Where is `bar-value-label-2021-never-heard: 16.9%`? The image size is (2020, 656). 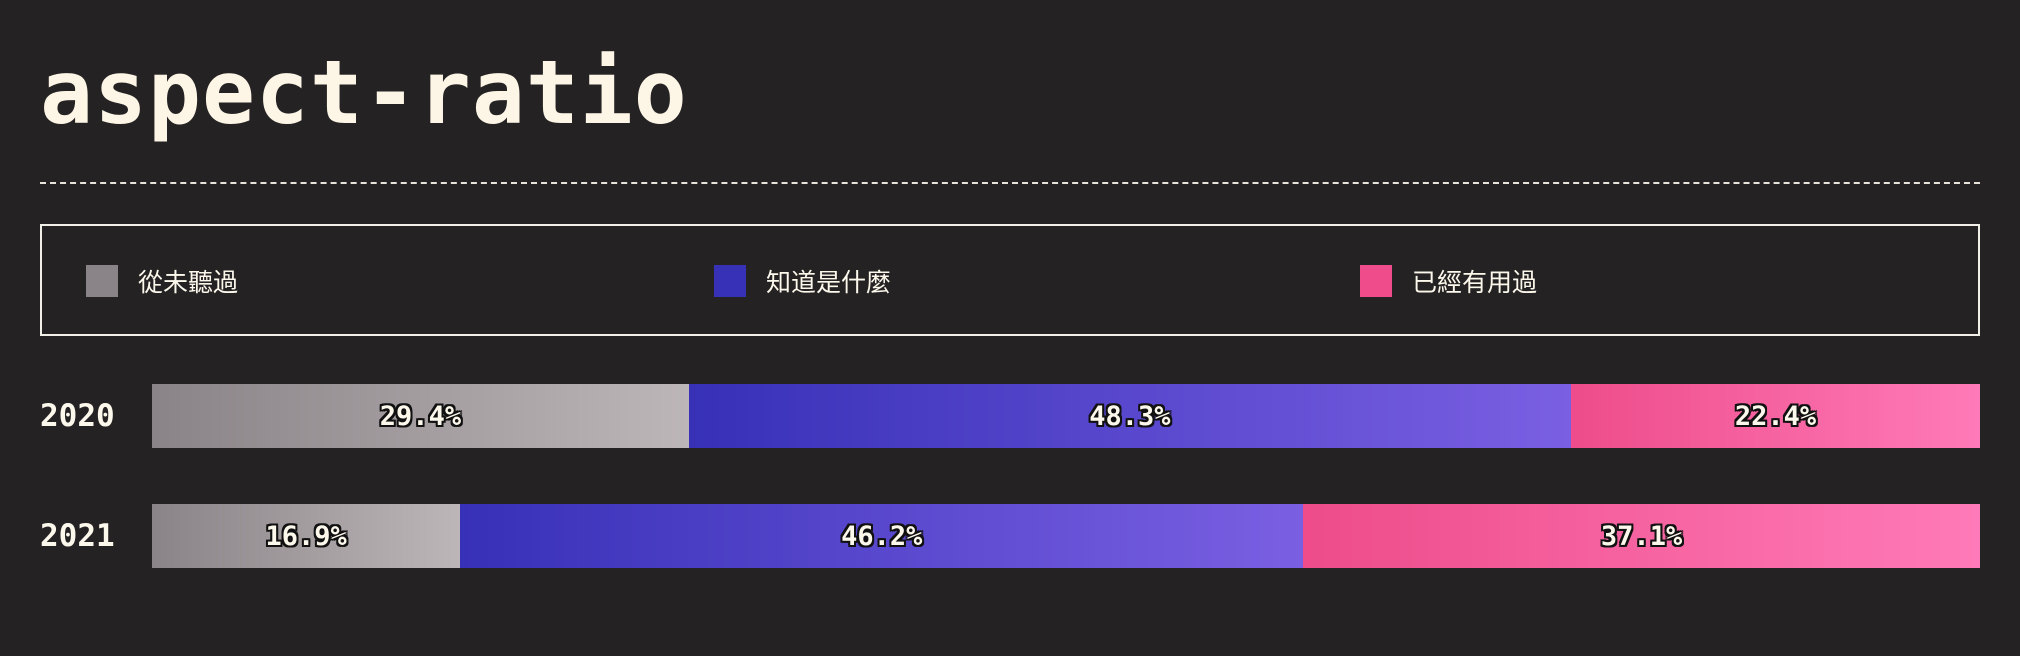
bar-value-label-2021-never-heard: 16.9% is located at coordinates (306, 536).